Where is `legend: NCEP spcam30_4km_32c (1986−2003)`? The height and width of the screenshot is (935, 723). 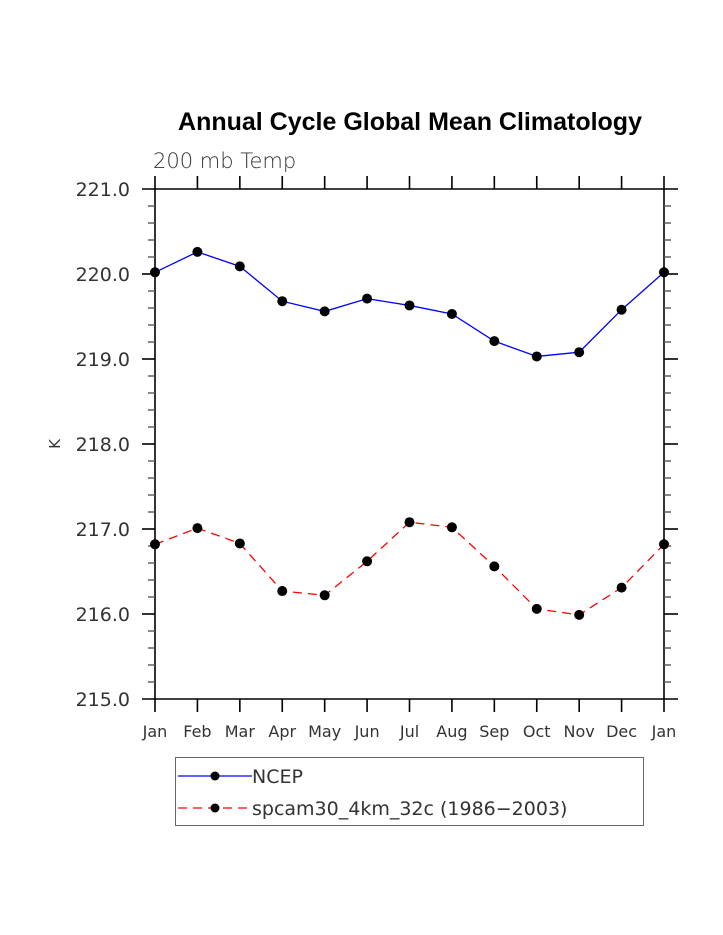 legend: NCEP spcam30_4km_32c (1986−2003) is located at coordinates (409, 791).